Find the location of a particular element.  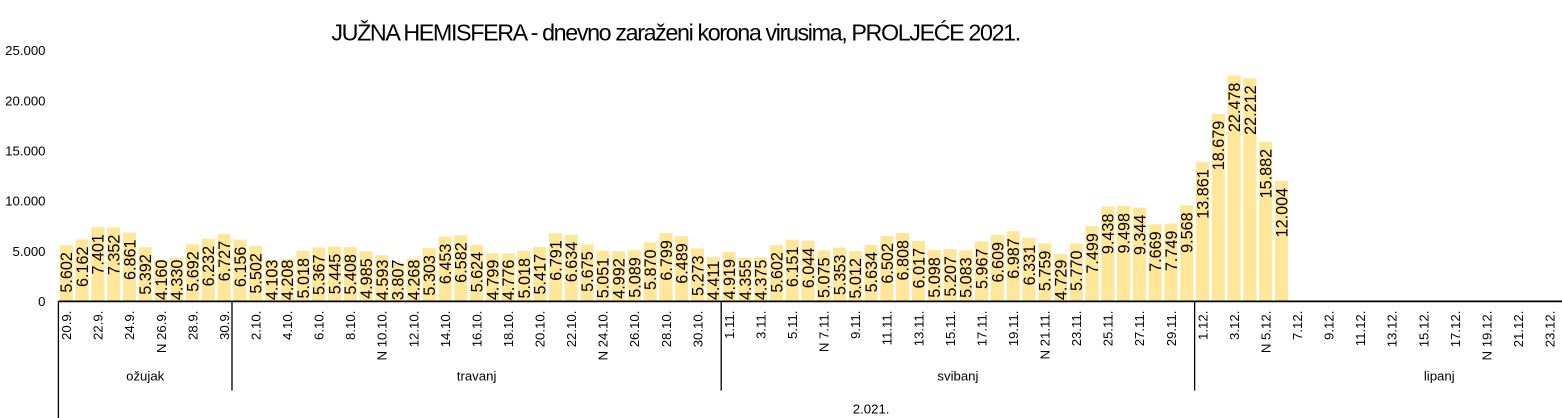

svg-text: 6.453 is located at coordinates (446, 264).